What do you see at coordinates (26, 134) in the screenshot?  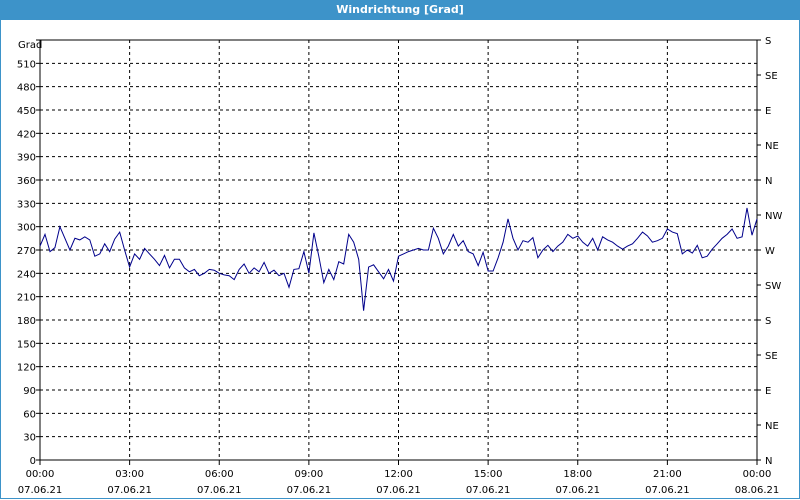 I see `y-tick-label: 420` at bounding box center [26, 134].